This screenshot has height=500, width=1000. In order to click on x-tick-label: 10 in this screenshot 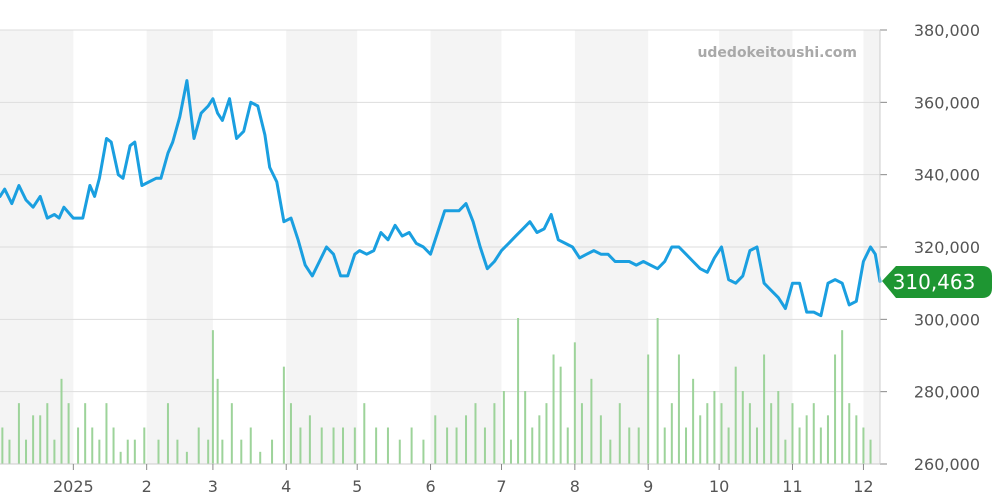, I will do `click(719, 486)`.